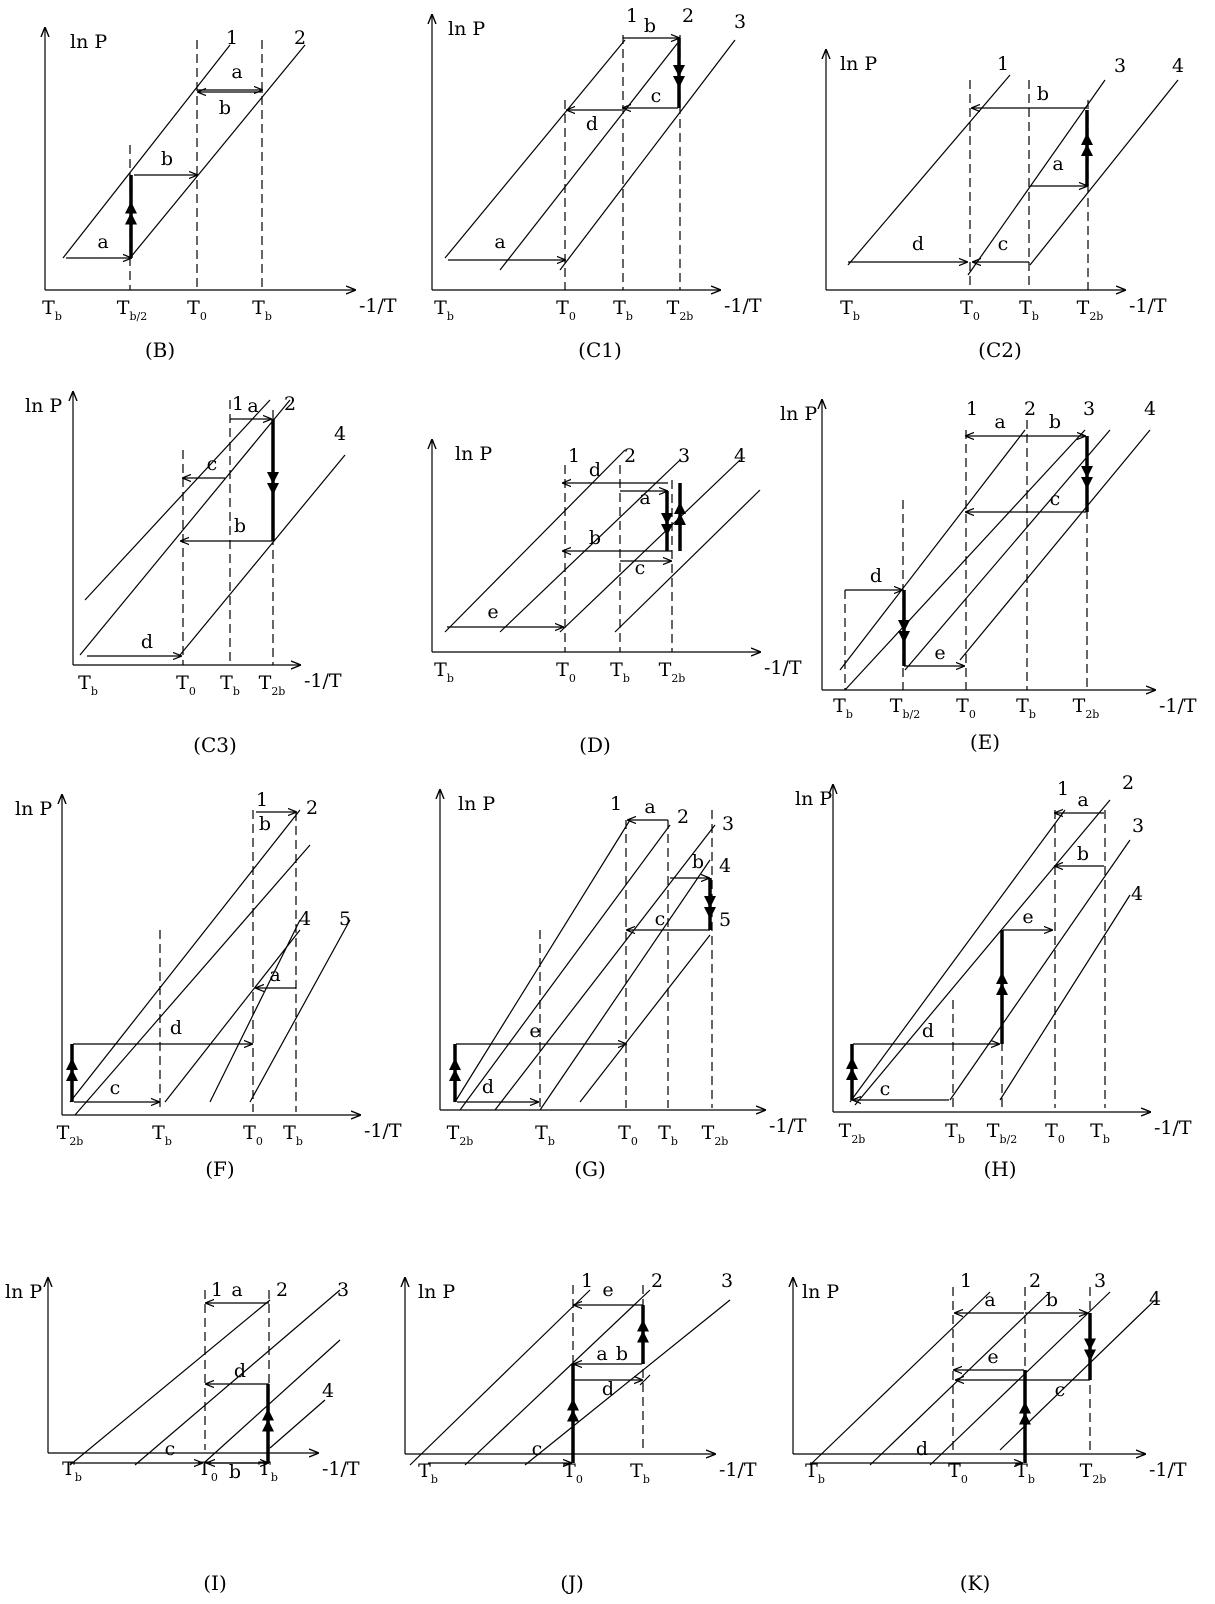 This screenshot has height=1604, width=1215. What do you see at coordinates (572, 1583) in the screenshot?
I see `panel-caption: (J)` at bounding box center [572, 1583].